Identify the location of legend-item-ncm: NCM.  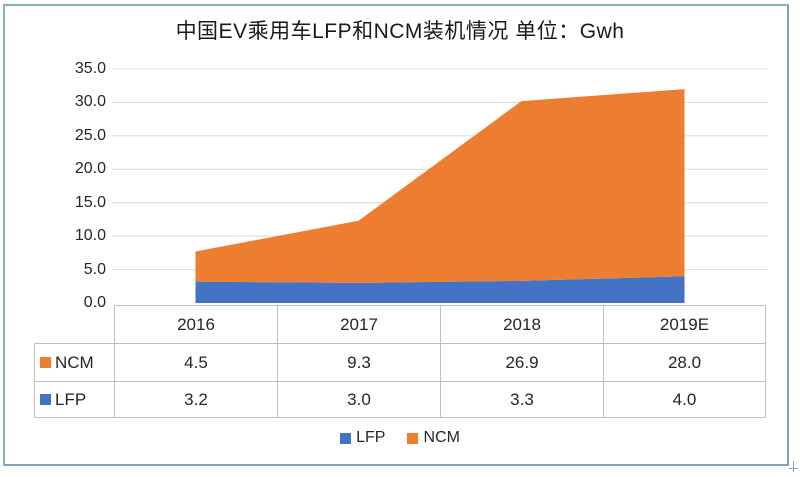
(433, 438).